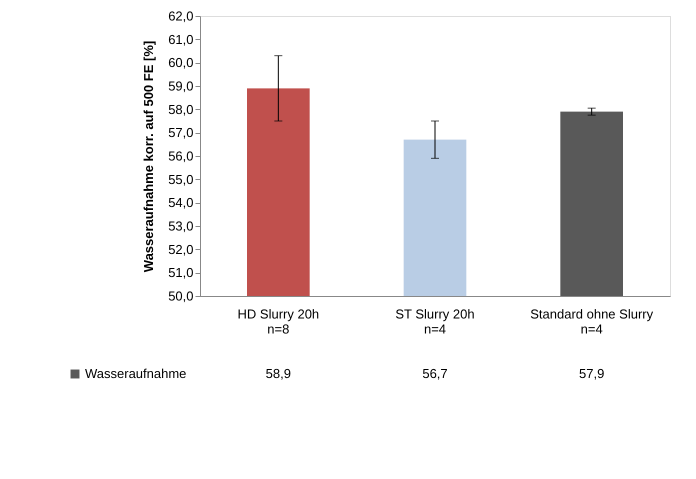  What do you see at coordinates (181, 226) in the screenshot?
I see `y-tick-label: 53,0` at bounding box center [181, 226].